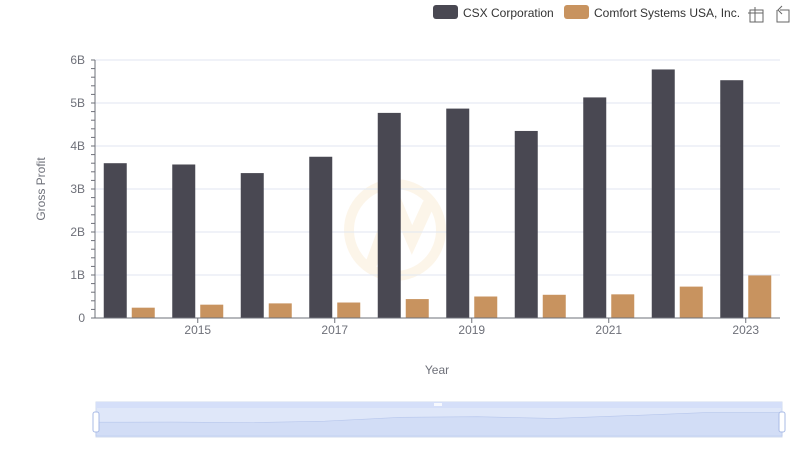  I want to click on legend-item-csx: CSX Corporation, so click(493, 12).